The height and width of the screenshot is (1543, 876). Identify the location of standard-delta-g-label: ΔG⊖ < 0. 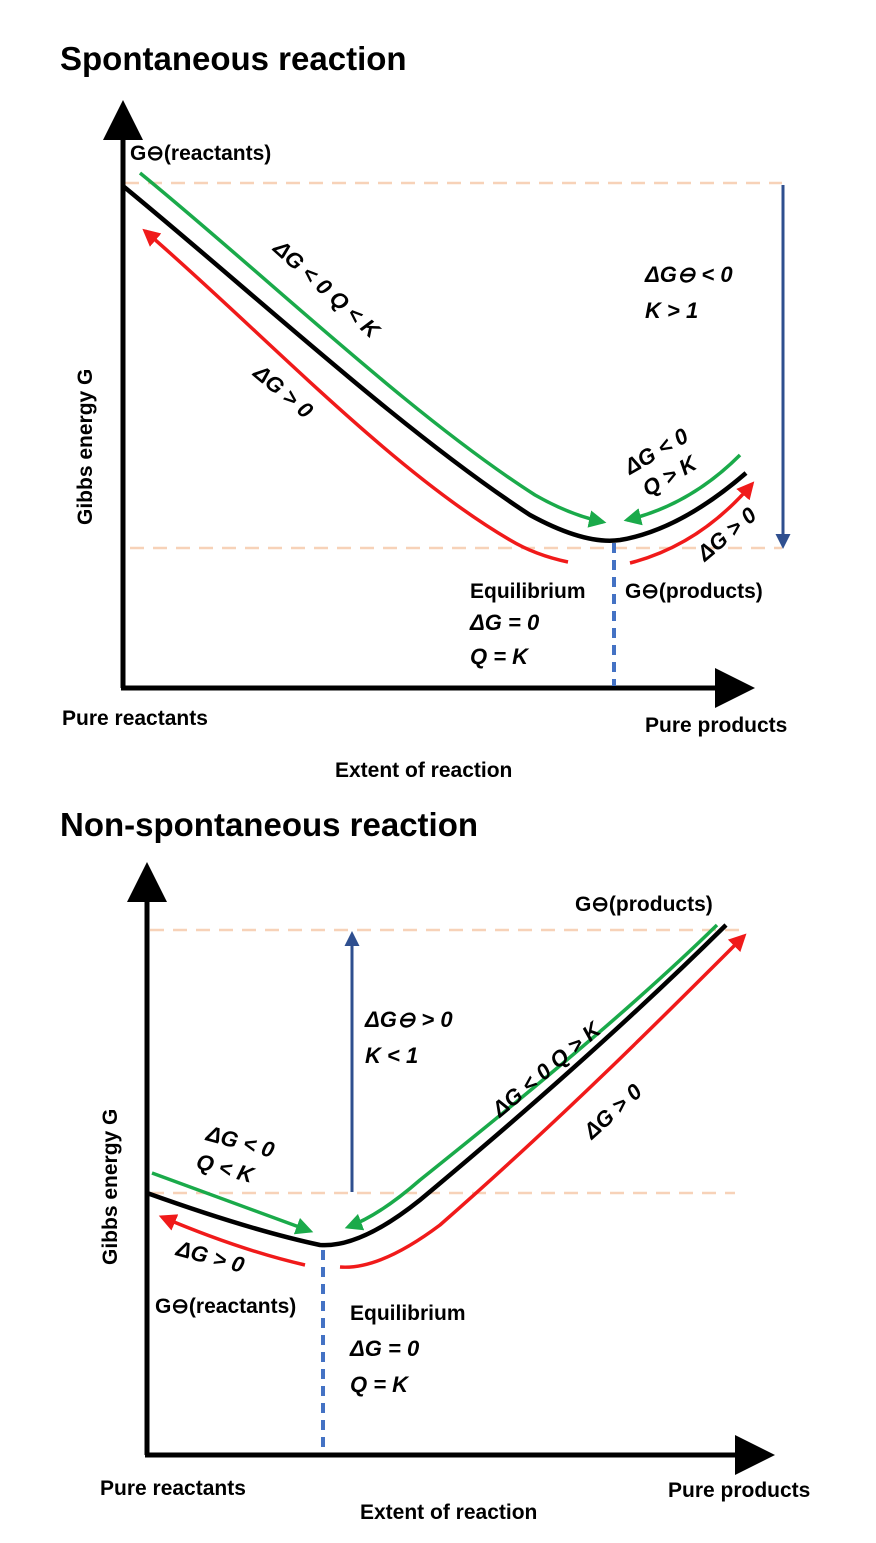
(688, 274).